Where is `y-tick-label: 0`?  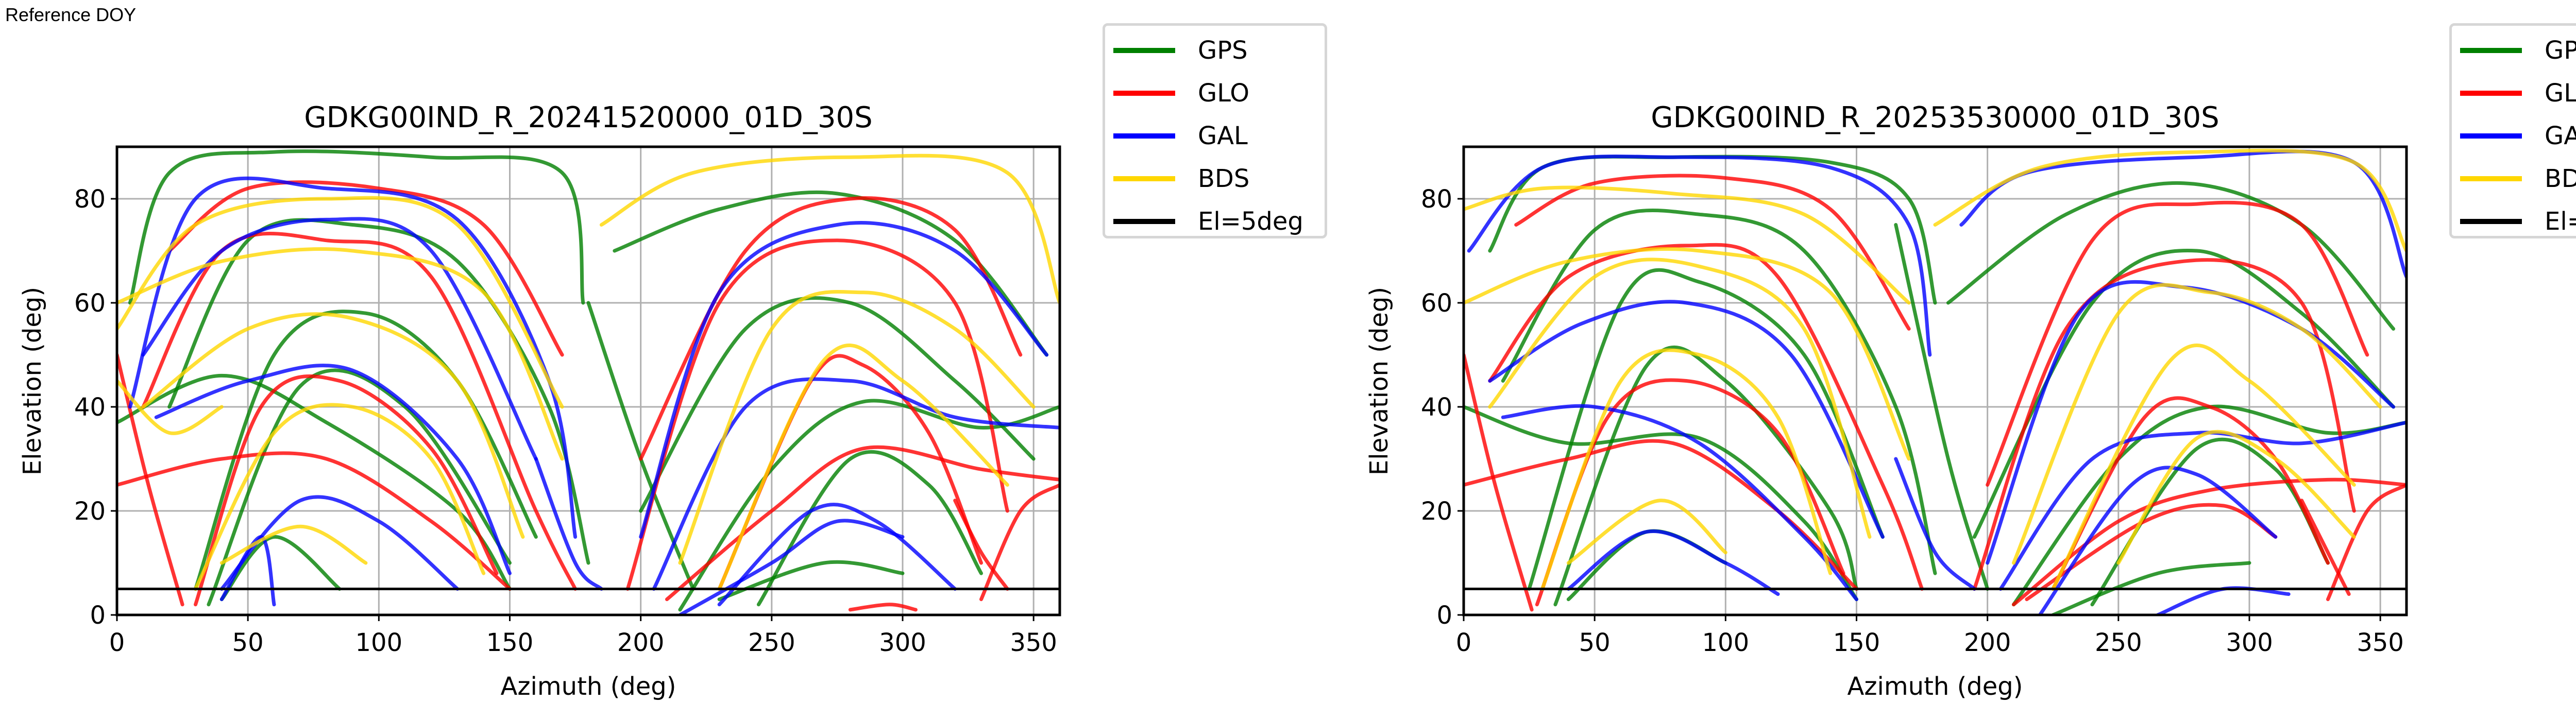 y-tick-label: 0 is located at coordinates (98, 615).